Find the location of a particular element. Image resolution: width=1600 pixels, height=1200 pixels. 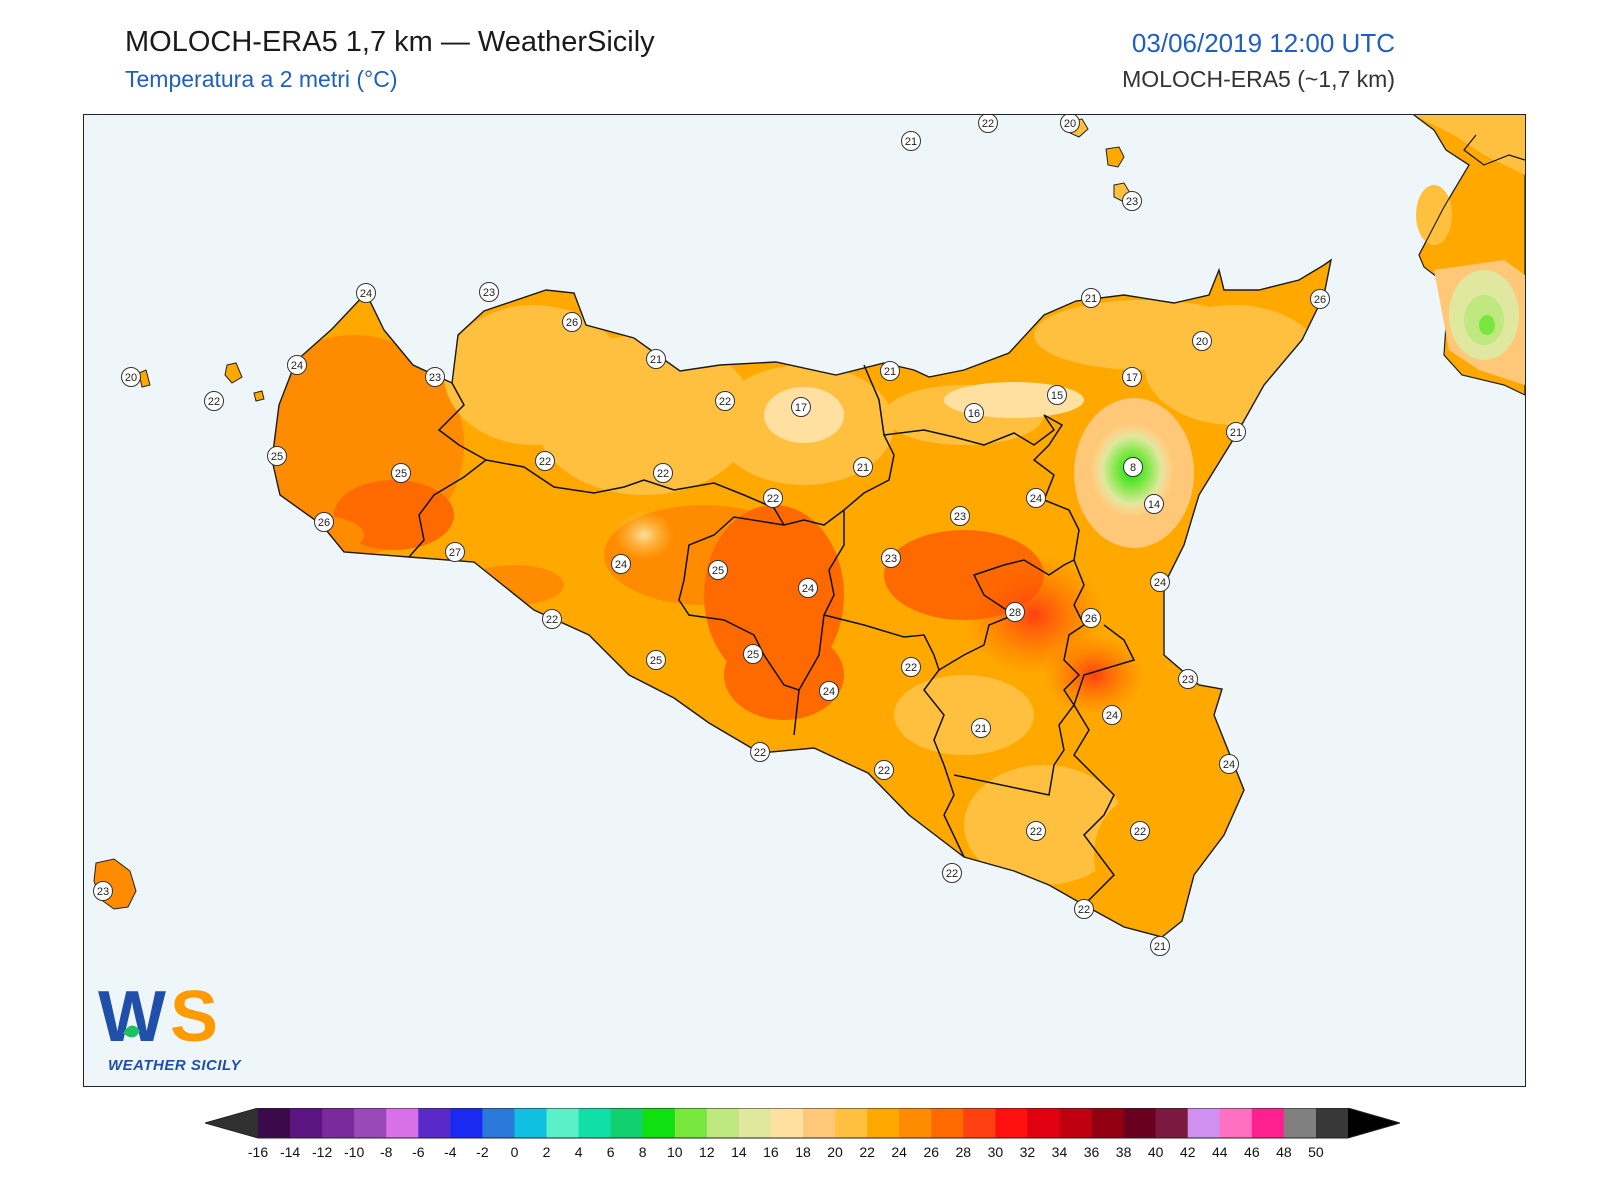

colorbar-tick-label: 20 is located at coordinates (835, 1152).